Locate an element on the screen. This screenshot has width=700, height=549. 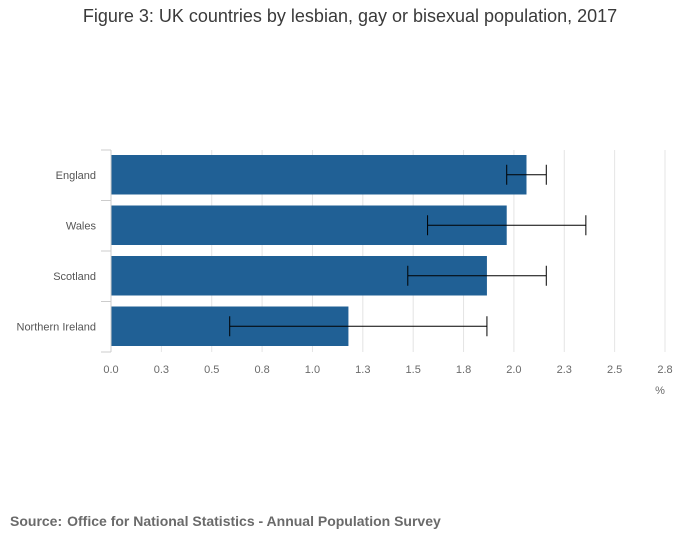
x-tick-label: 1.0 is located at coordinates (312, 370).